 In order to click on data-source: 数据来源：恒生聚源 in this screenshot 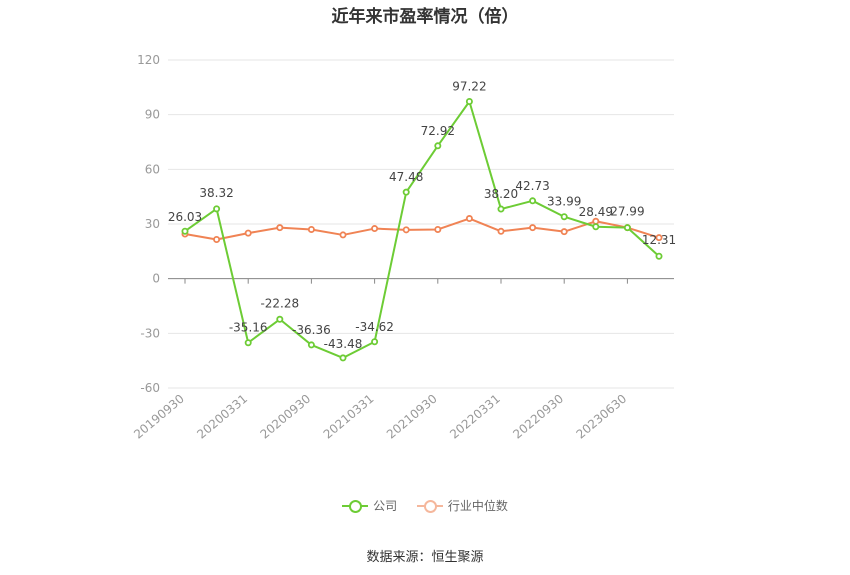, I will do `click(425, 557)`.